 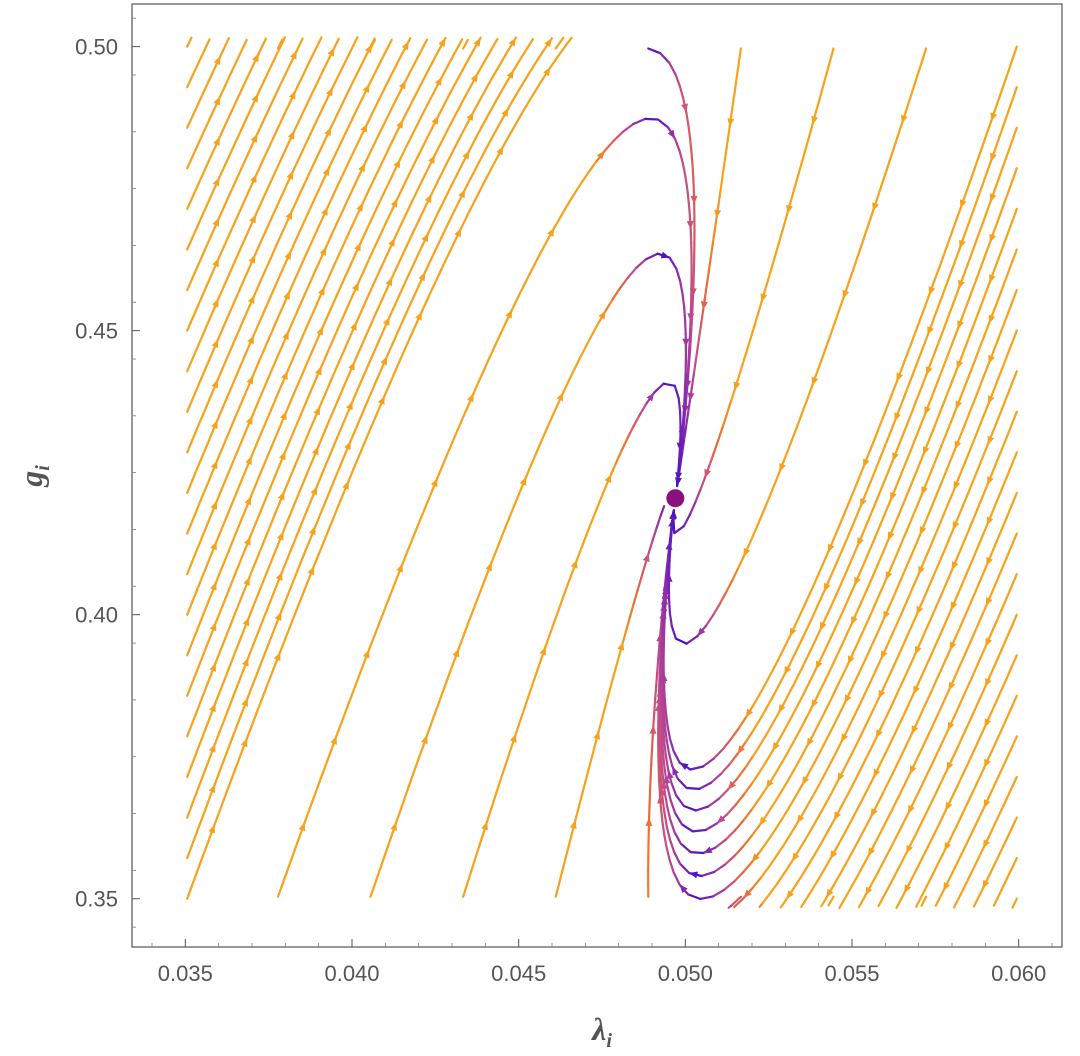 What do you see at coordinates (675, 498) in the screenshot?
I see `fixed-point-marker` at bounding box center [675, 498].